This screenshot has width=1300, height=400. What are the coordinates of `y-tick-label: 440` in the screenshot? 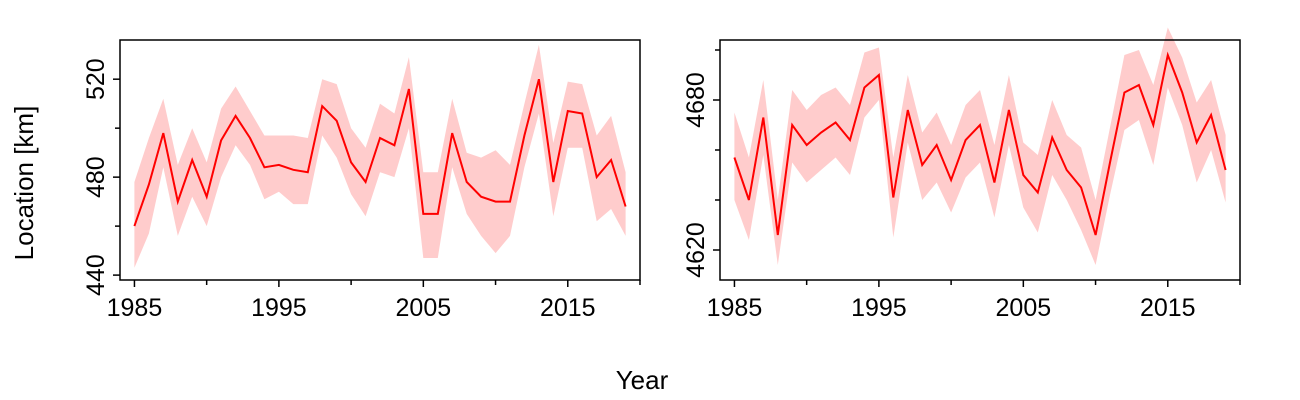 It's located at (96, 275).